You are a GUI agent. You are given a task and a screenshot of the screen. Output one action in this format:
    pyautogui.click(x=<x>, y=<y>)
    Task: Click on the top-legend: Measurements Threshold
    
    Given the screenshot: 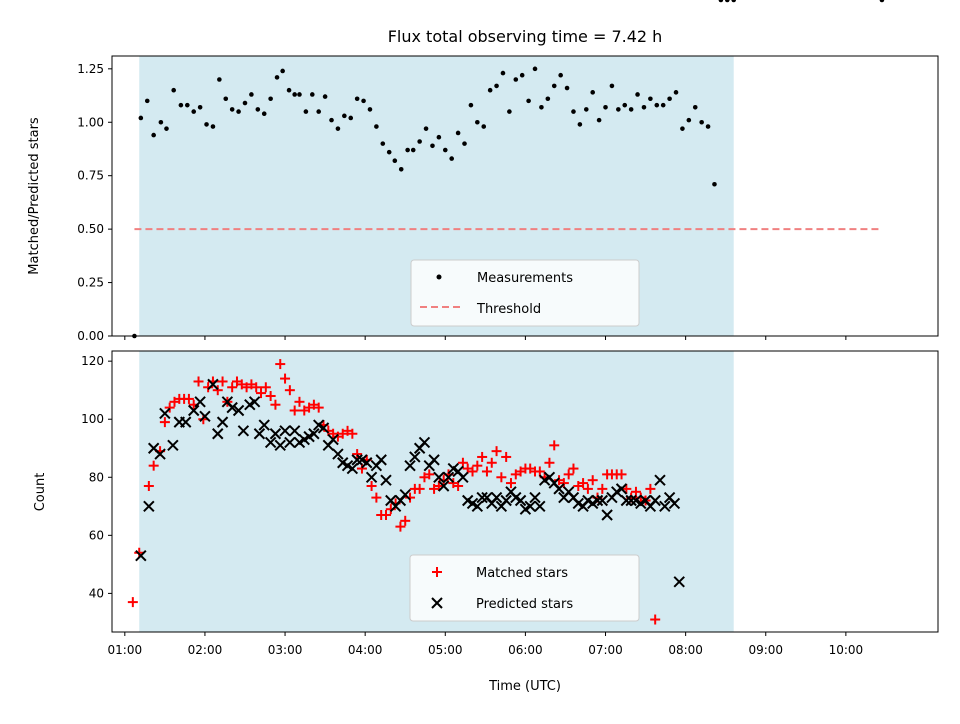 What is the action you would take?
    pyautogui.click(x=525, y=293)
    